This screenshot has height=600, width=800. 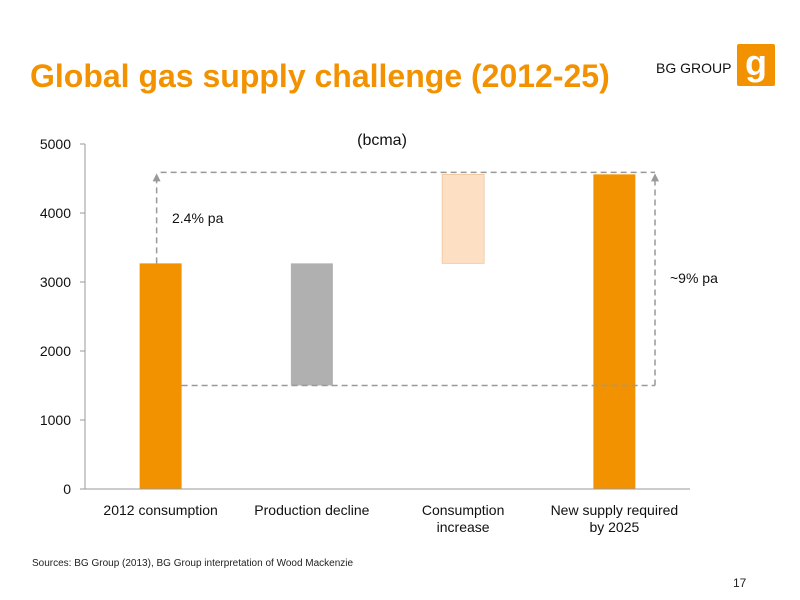 What do you see at coordinates (55, 420) in the screenshot?
I see `y-tick-label: 1000` at bounding box center [55, 420].